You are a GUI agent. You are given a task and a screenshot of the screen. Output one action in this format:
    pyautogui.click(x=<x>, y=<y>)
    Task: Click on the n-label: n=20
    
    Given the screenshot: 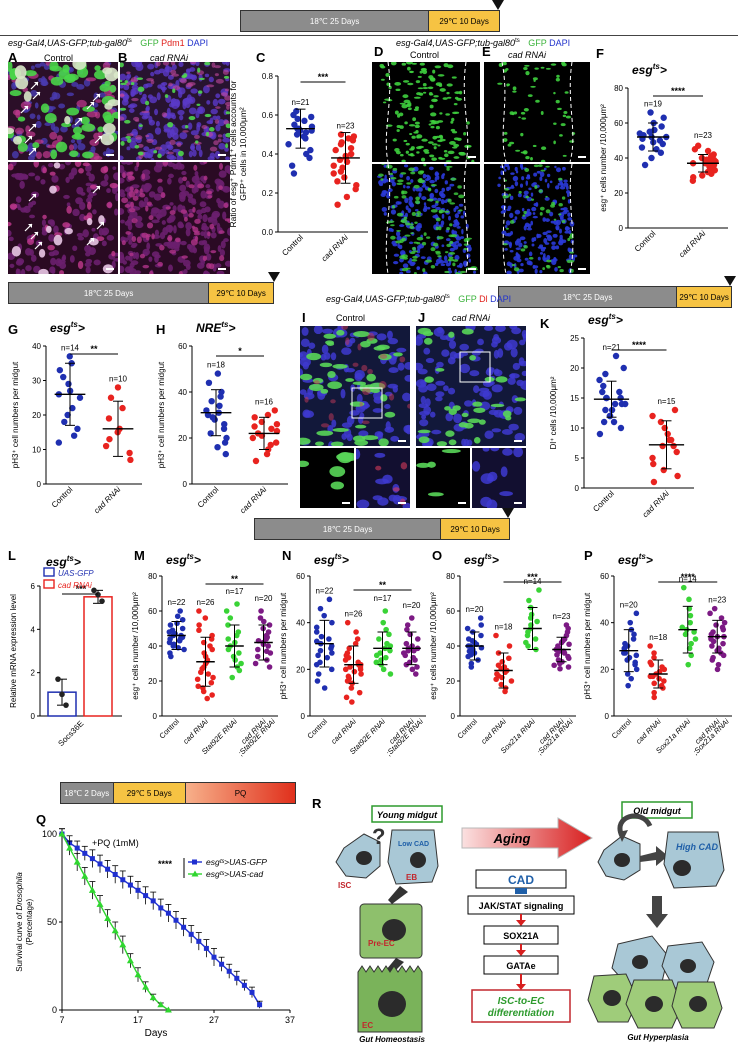 What is the action you would take?
    pyautogui.click(x=411, y=605)
    